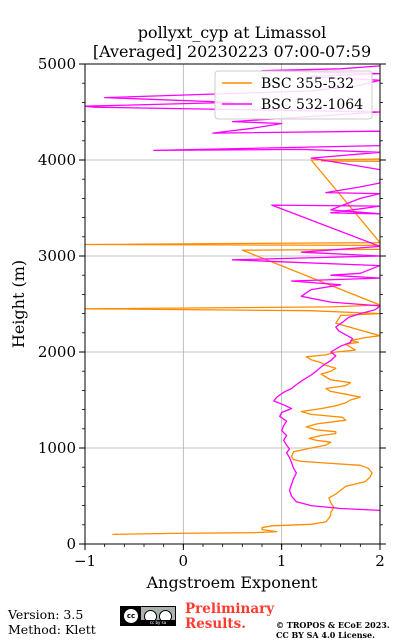 This screenshot has height=640, width=400. What do you see at coordinates (215, 624) in the screenshot?
I see `results-line: Results.` at bounding box center [215, 624].